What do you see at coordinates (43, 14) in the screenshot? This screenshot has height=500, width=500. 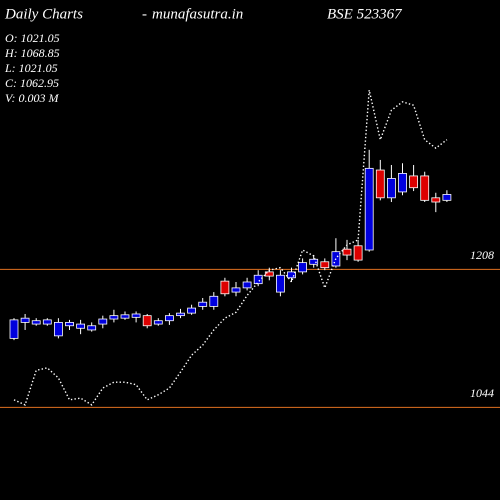 I see `chart-title: Daily Charts` at bounding box center [43, 14].